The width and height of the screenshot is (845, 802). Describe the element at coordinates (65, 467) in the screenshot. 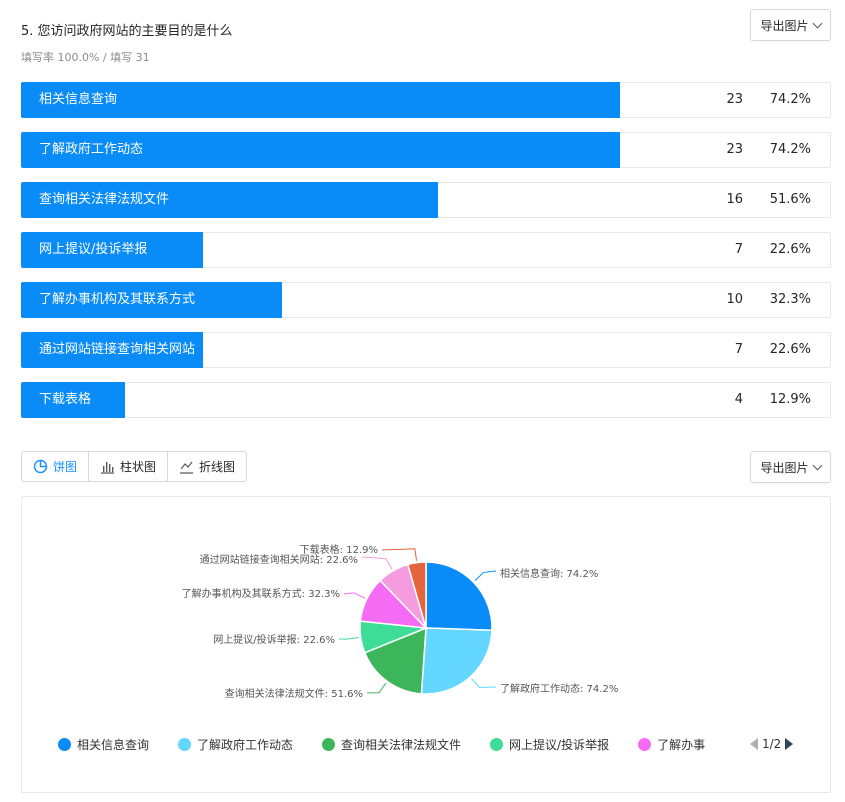

I see `tab-pie-label: 饼图` at that location.